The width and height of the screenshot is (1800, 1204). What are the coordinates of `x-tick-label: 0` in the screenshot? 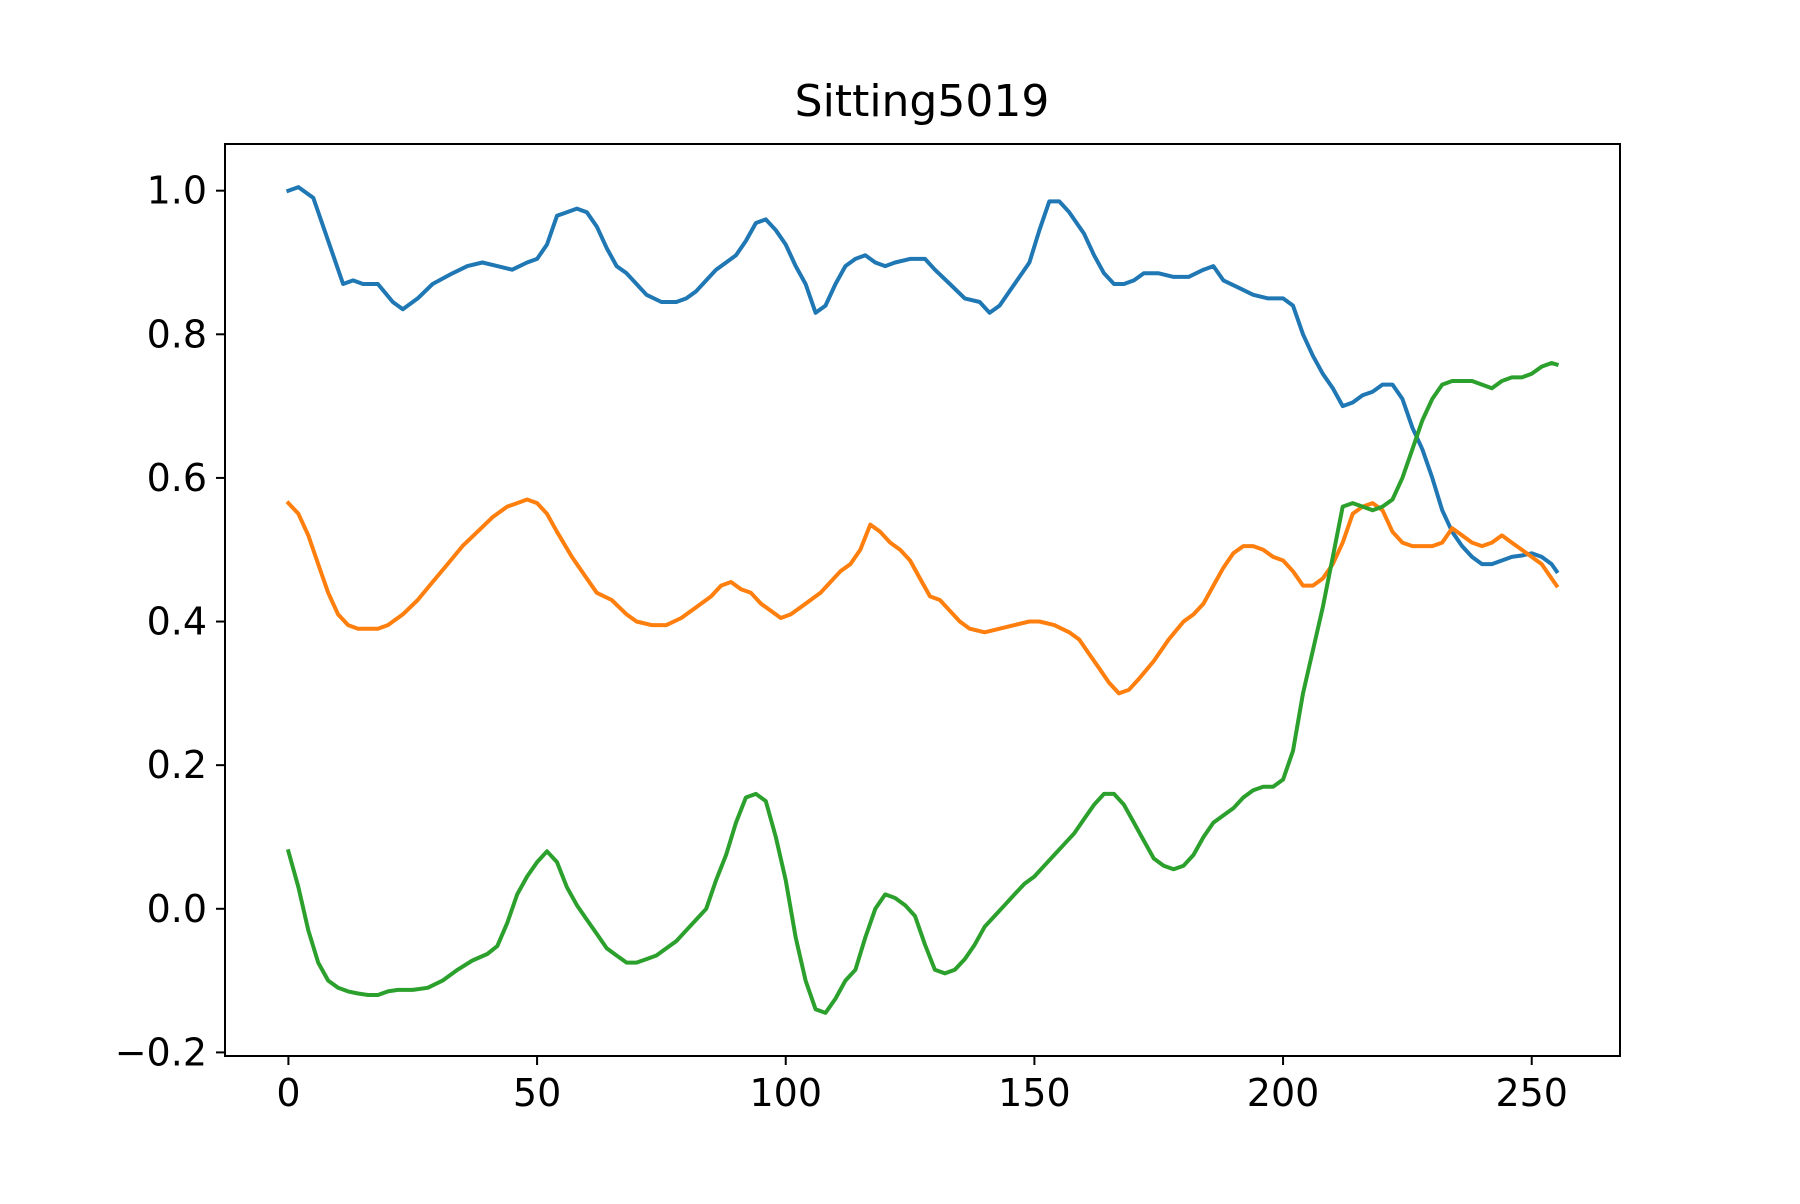 It's located at (288, 1093).